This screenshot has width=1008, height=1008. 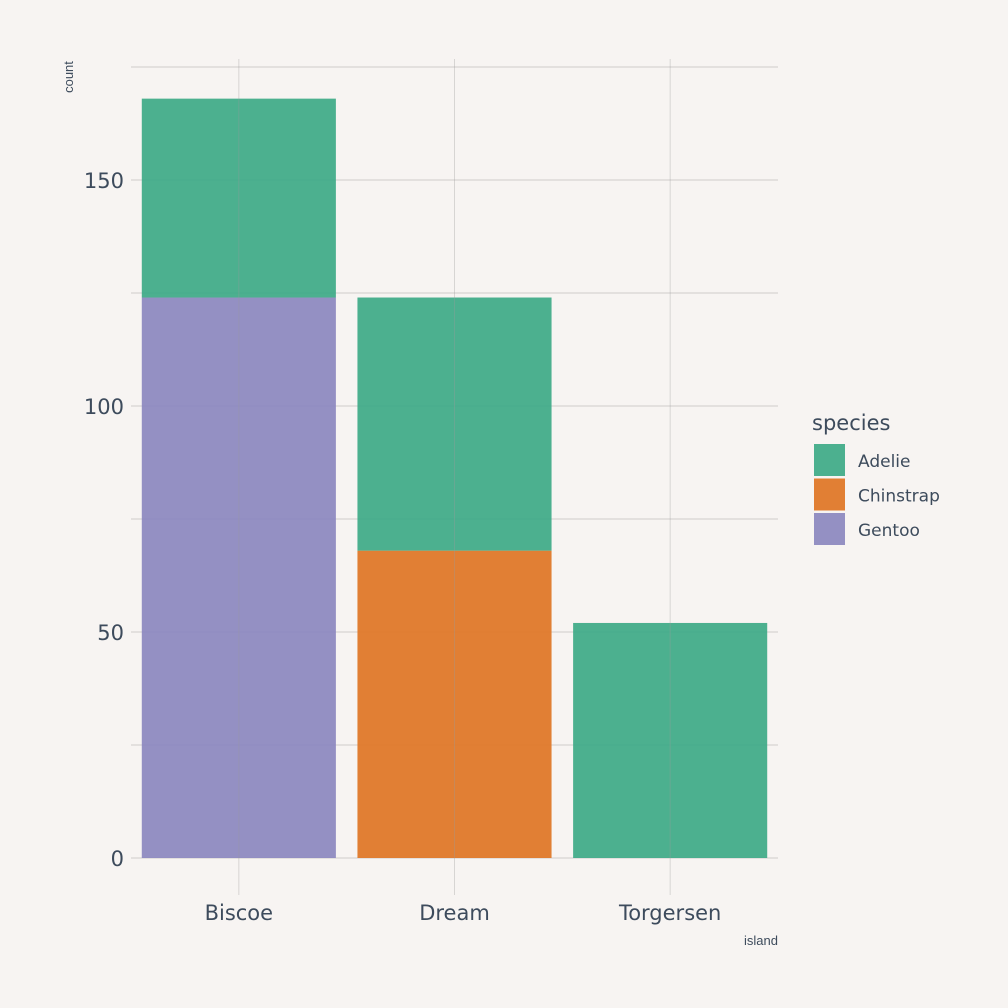 What do you see at coordinates (110, 633) in the screenshot?
I see `y-tick-label: 50` at bounding box center [110, 633].